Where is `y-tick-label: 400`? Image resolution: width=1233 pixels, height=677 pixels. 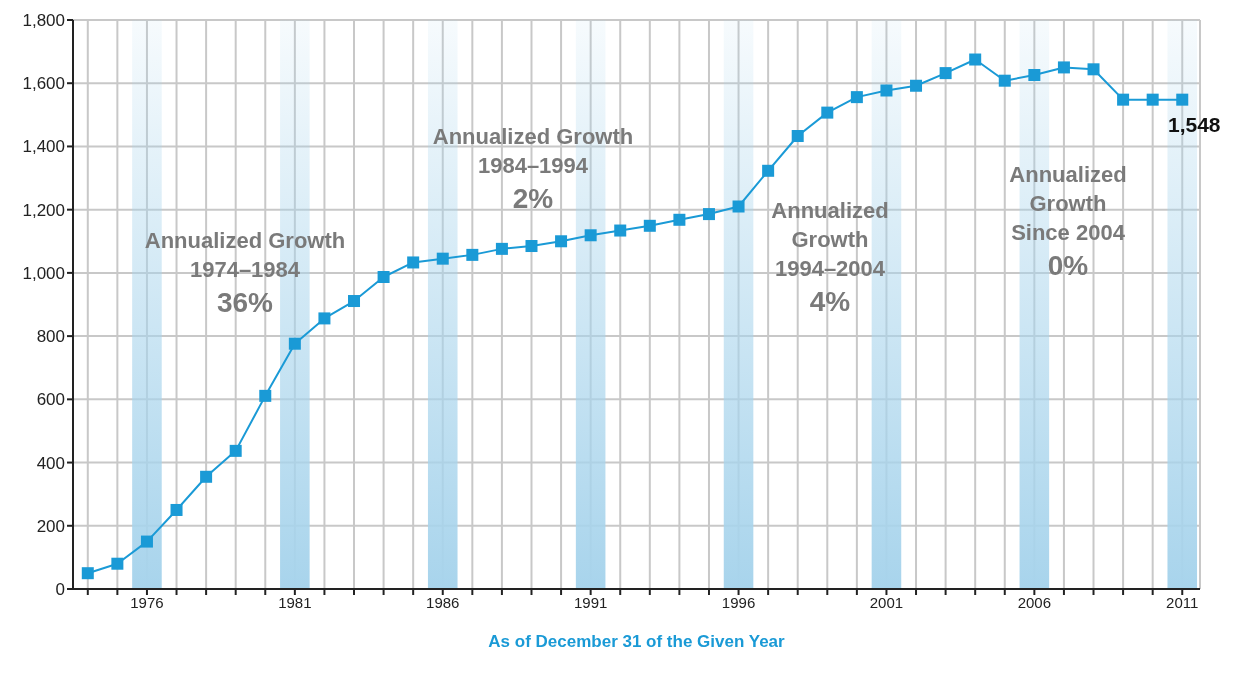 y-tick-label: 400 is located at coordinates (50, 463).